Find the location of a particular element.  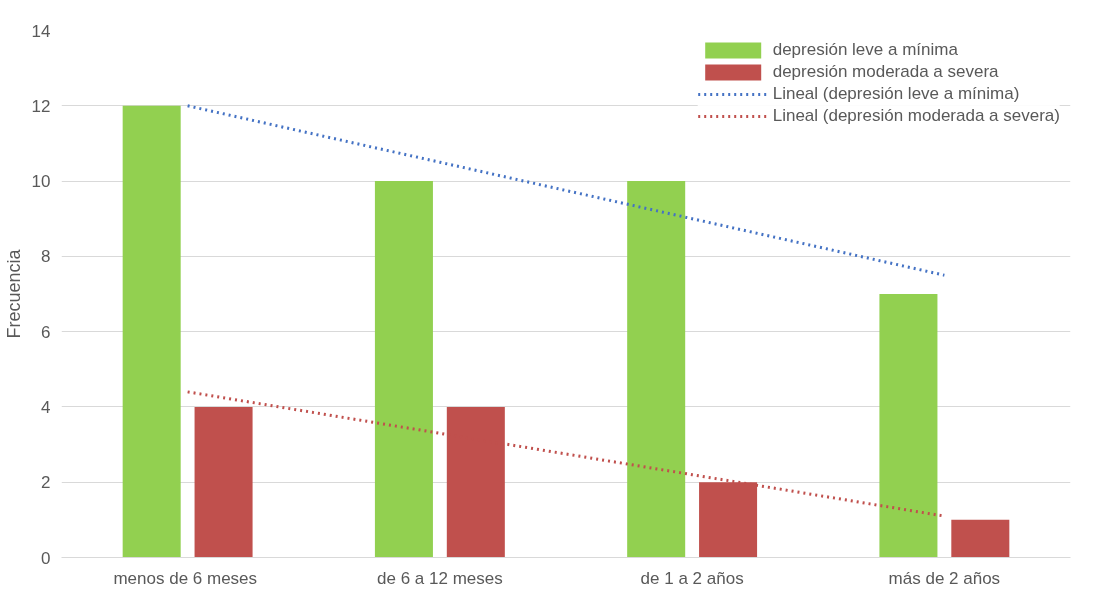

x-tick-label: de 1 a 2 años is located at coordinates (692, 578).